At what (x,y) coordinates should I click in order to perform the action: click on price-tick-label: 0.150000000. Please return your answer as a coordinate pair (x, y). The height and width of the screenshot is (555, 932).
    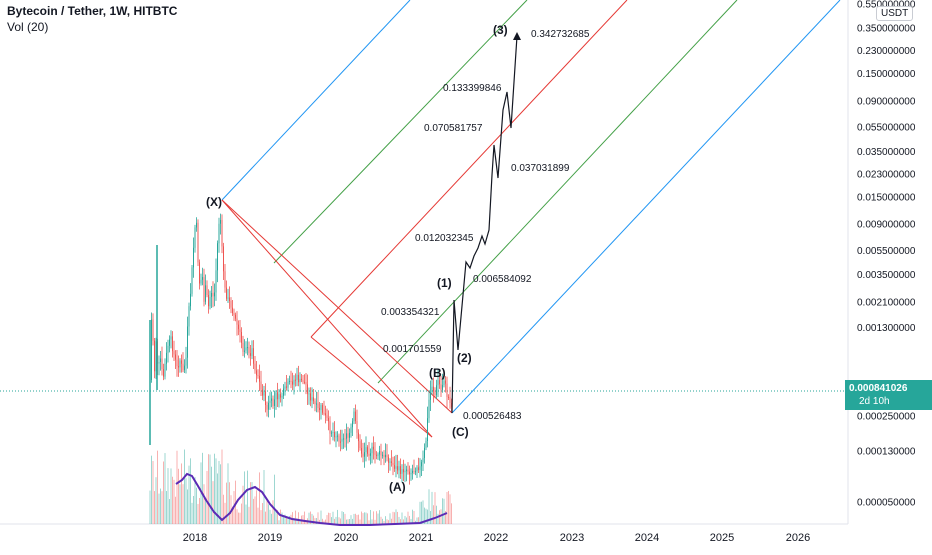
    Looking at the image, I should click on (886, 74).